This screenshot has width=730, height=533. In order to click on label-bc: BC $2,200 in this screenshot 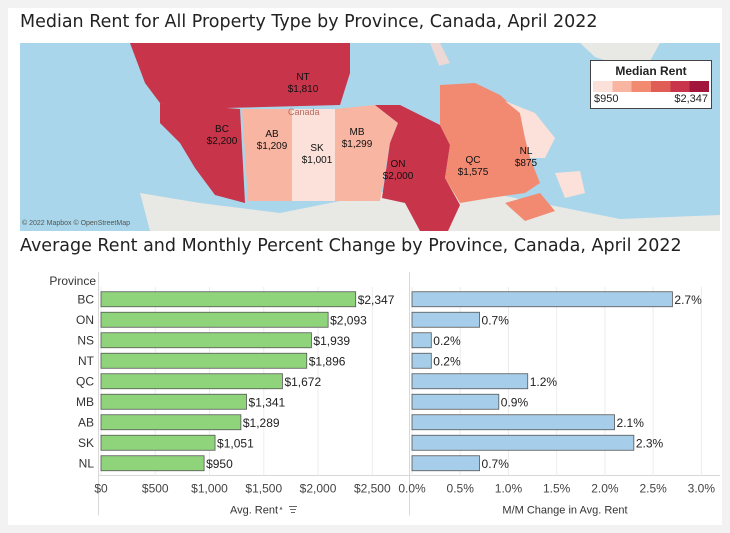, I will do `click(222, 135)`.